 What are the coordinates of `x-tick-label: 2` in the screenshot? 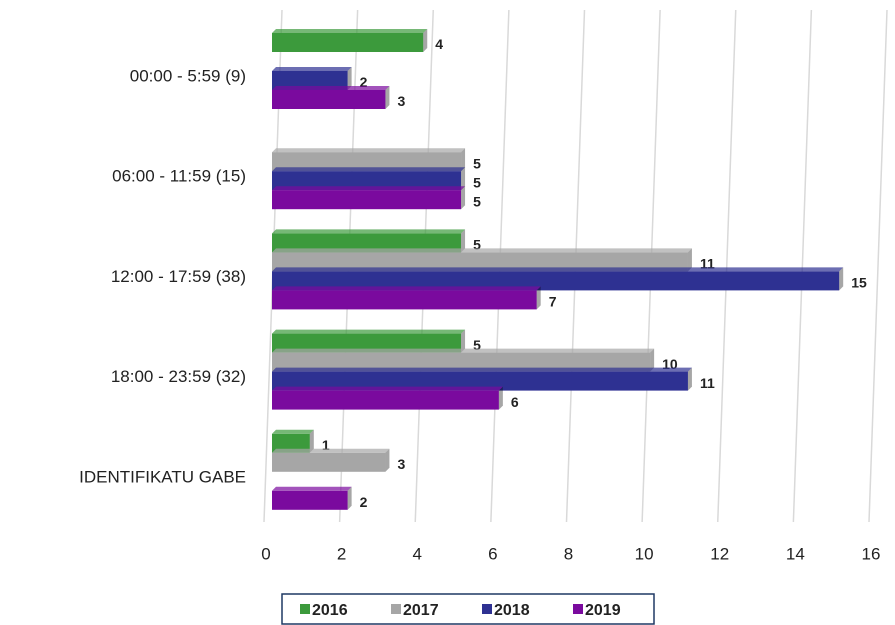 It's located at (341, 553).